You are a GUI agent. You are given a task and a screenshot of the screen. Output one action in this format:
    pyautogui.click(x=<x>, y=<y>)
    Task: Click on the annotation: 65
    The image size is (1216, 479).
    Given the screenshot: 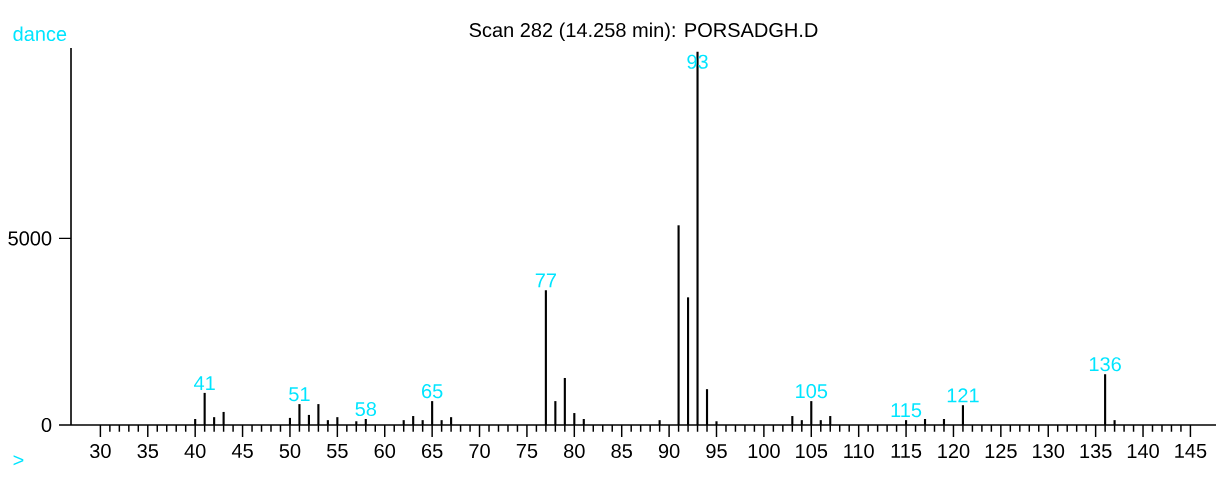 What is the action you would take?
    pyautogui.click(x=432, y=391)
    